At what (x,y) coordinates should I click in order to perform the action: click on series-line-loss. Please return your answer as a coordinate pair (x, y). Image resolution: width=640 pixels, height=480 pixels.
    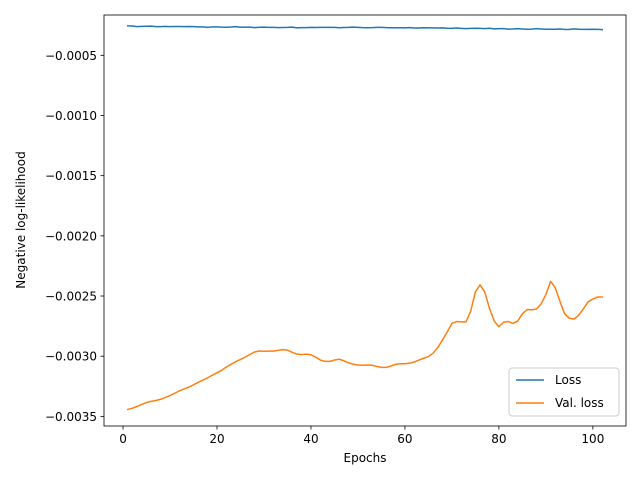
    Looking at the image, I should click on (365, 28).